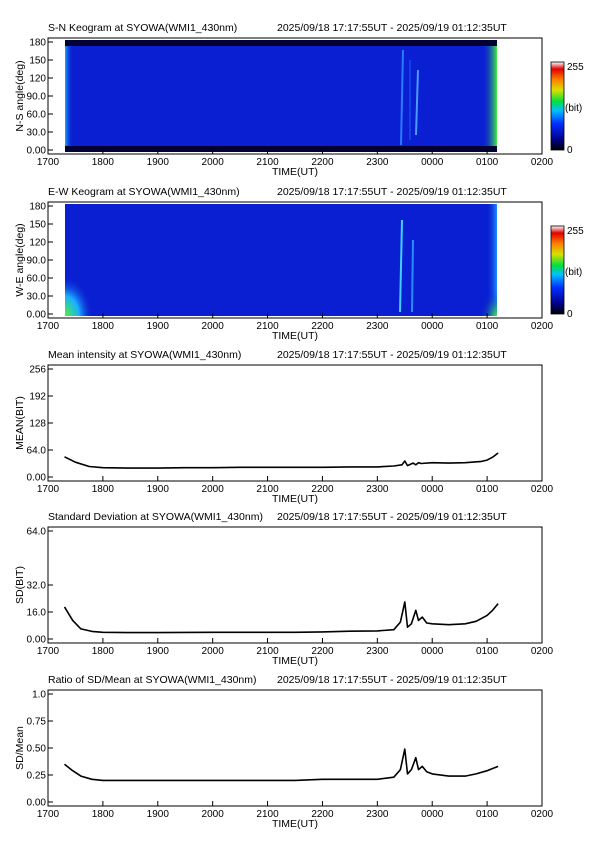 This screenshot has height=842, width=595. I want to click on sn-keogram-left-edge, so click(69, 96).